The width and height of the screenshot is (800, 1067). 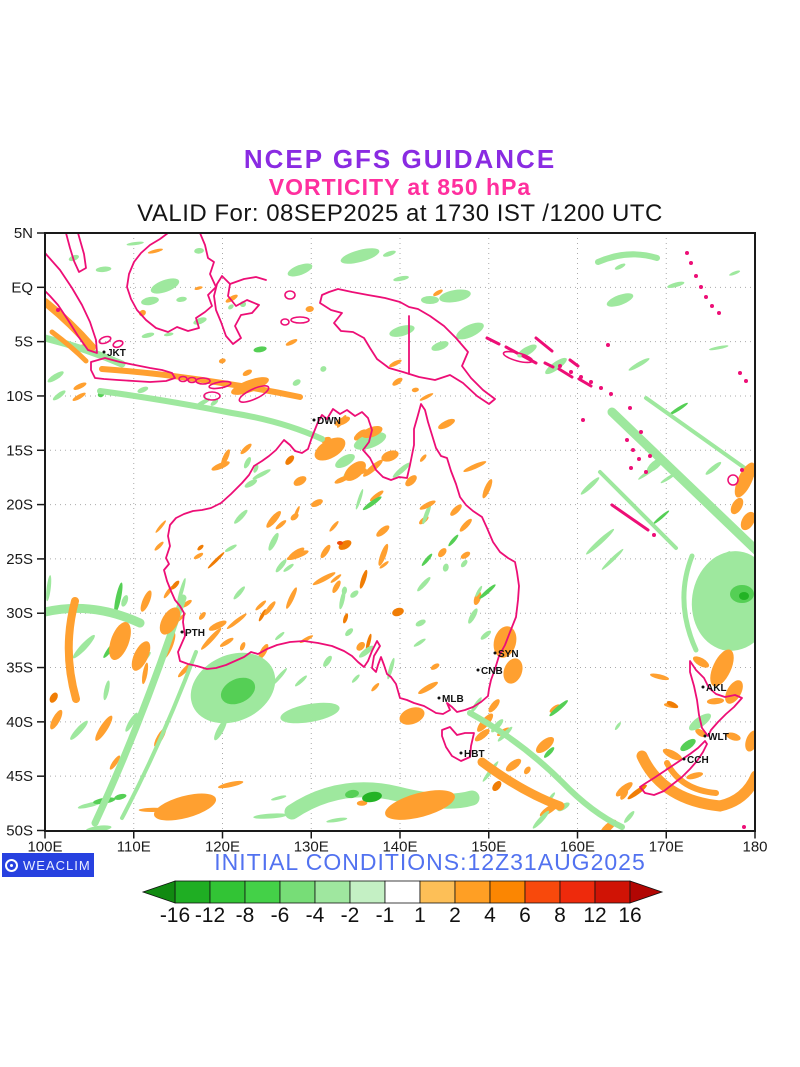 I want to click on colorbar-label: 6, so click(x=525, y=915).